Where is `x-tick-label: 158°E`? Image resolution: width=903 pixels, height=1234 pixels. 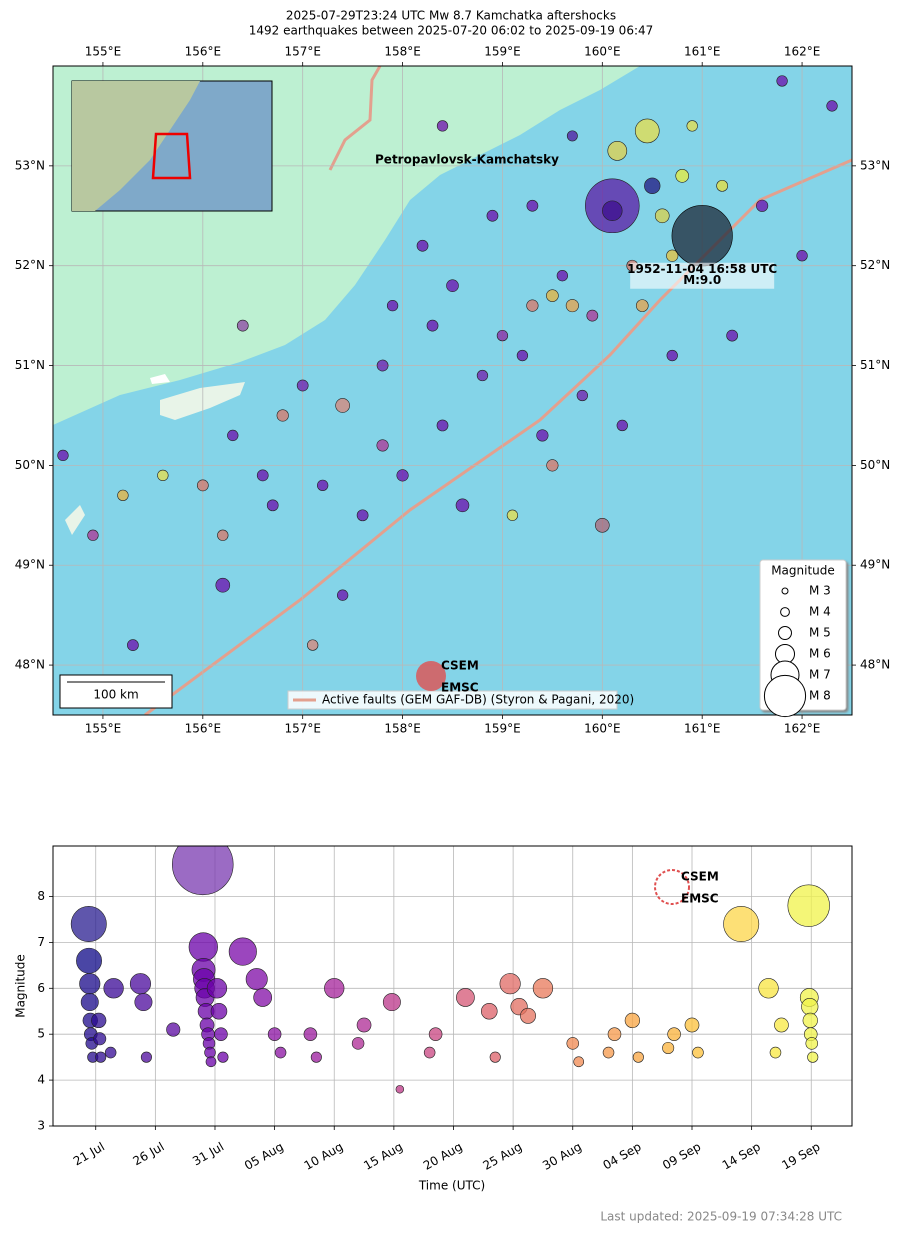
x-tick-label: 158°E is located at coordinates (402, 52).